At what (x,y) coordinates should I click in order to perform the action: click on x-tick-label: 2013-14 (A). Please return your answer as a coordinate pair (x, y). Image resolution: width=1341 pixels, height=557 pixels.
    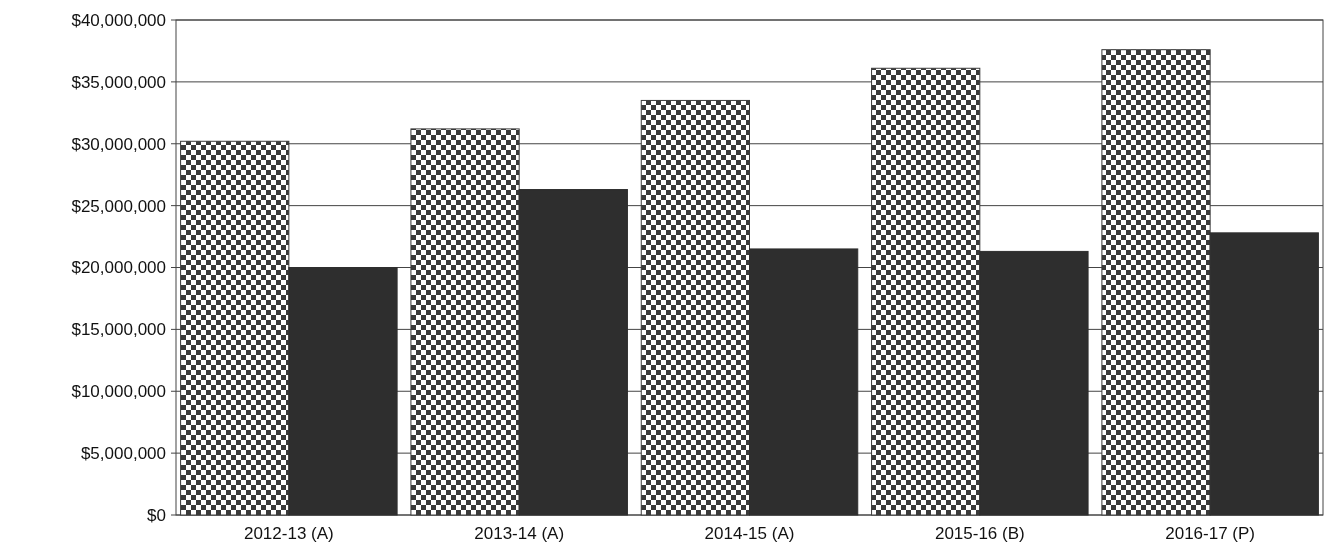
    Looking at the image, I should click on (519, 533).